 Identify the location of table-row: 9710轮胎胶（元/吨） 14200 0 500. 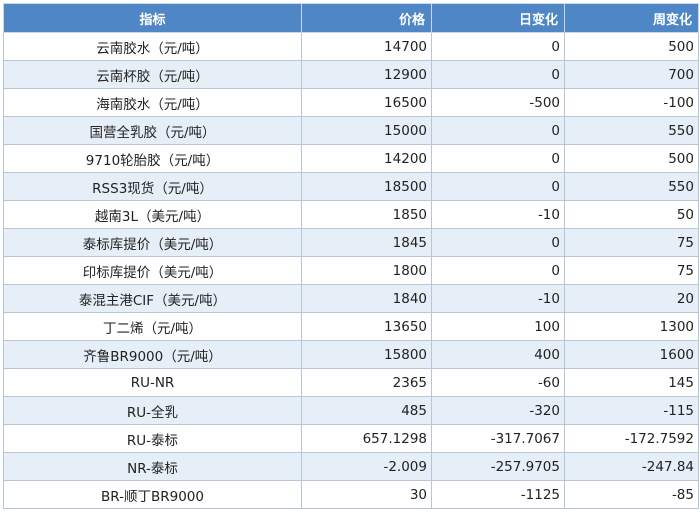
(351, 158).